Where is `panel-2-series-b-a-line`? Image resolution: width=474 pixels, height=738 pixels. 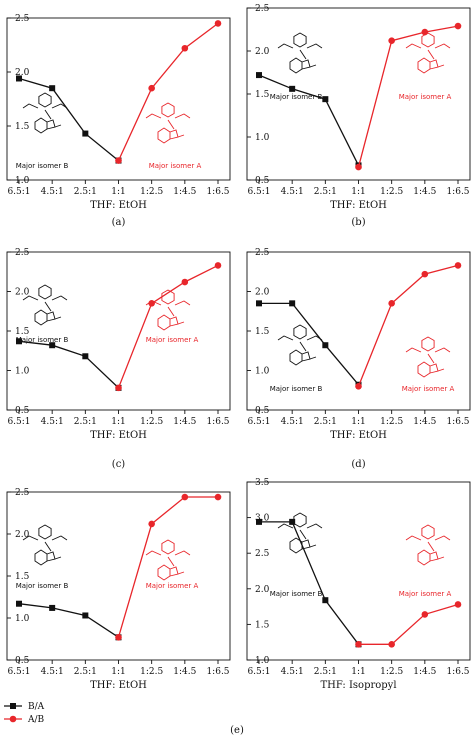
panel-2-series-b-a-line is located at coordinates (309, 120).